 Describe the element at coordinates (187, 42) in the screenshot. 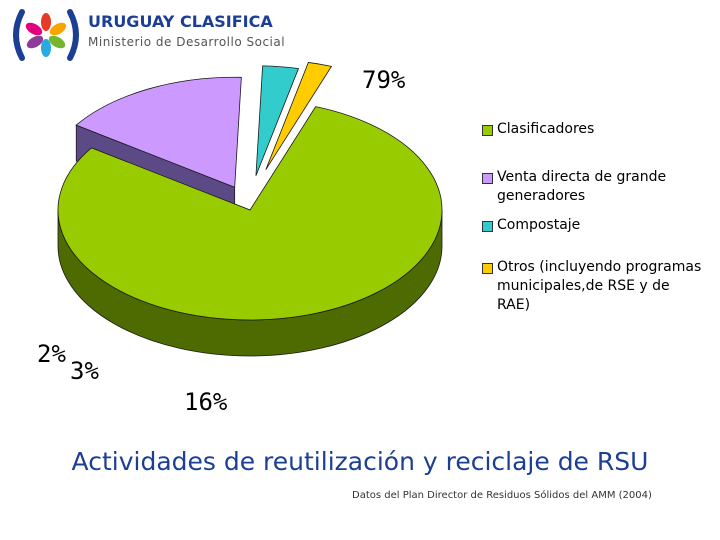

I see `brand-subtitle: Ministerio de Desarrollo Social` at that location.